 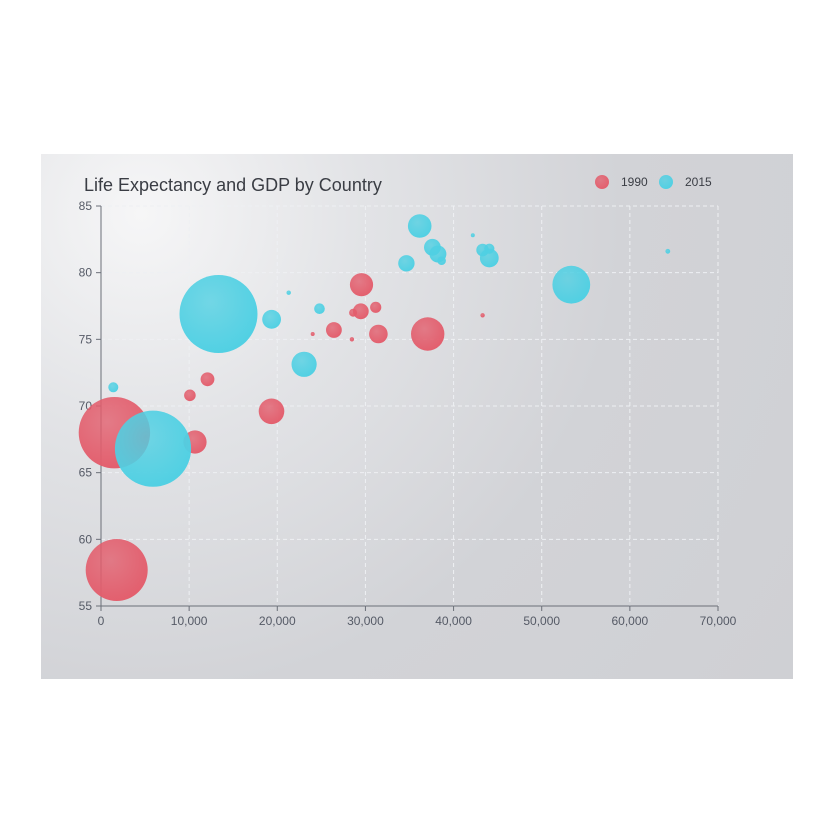 What do you see at coordinates (698, 182) in the screenshot?
I see `legend-label: 2015` at bounding box center [698, 182].